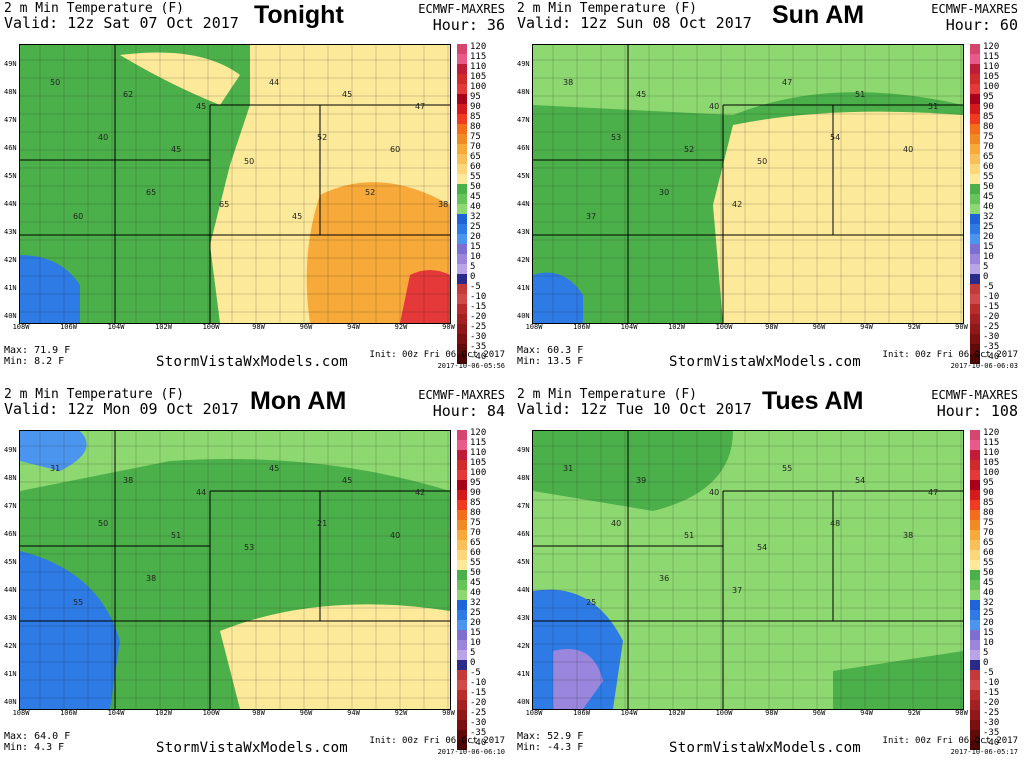  What do you see at coordinates (550, 361) in the screenshot?
I see `min-value: Min: 13.5 F` at bounding box center [550, 361].